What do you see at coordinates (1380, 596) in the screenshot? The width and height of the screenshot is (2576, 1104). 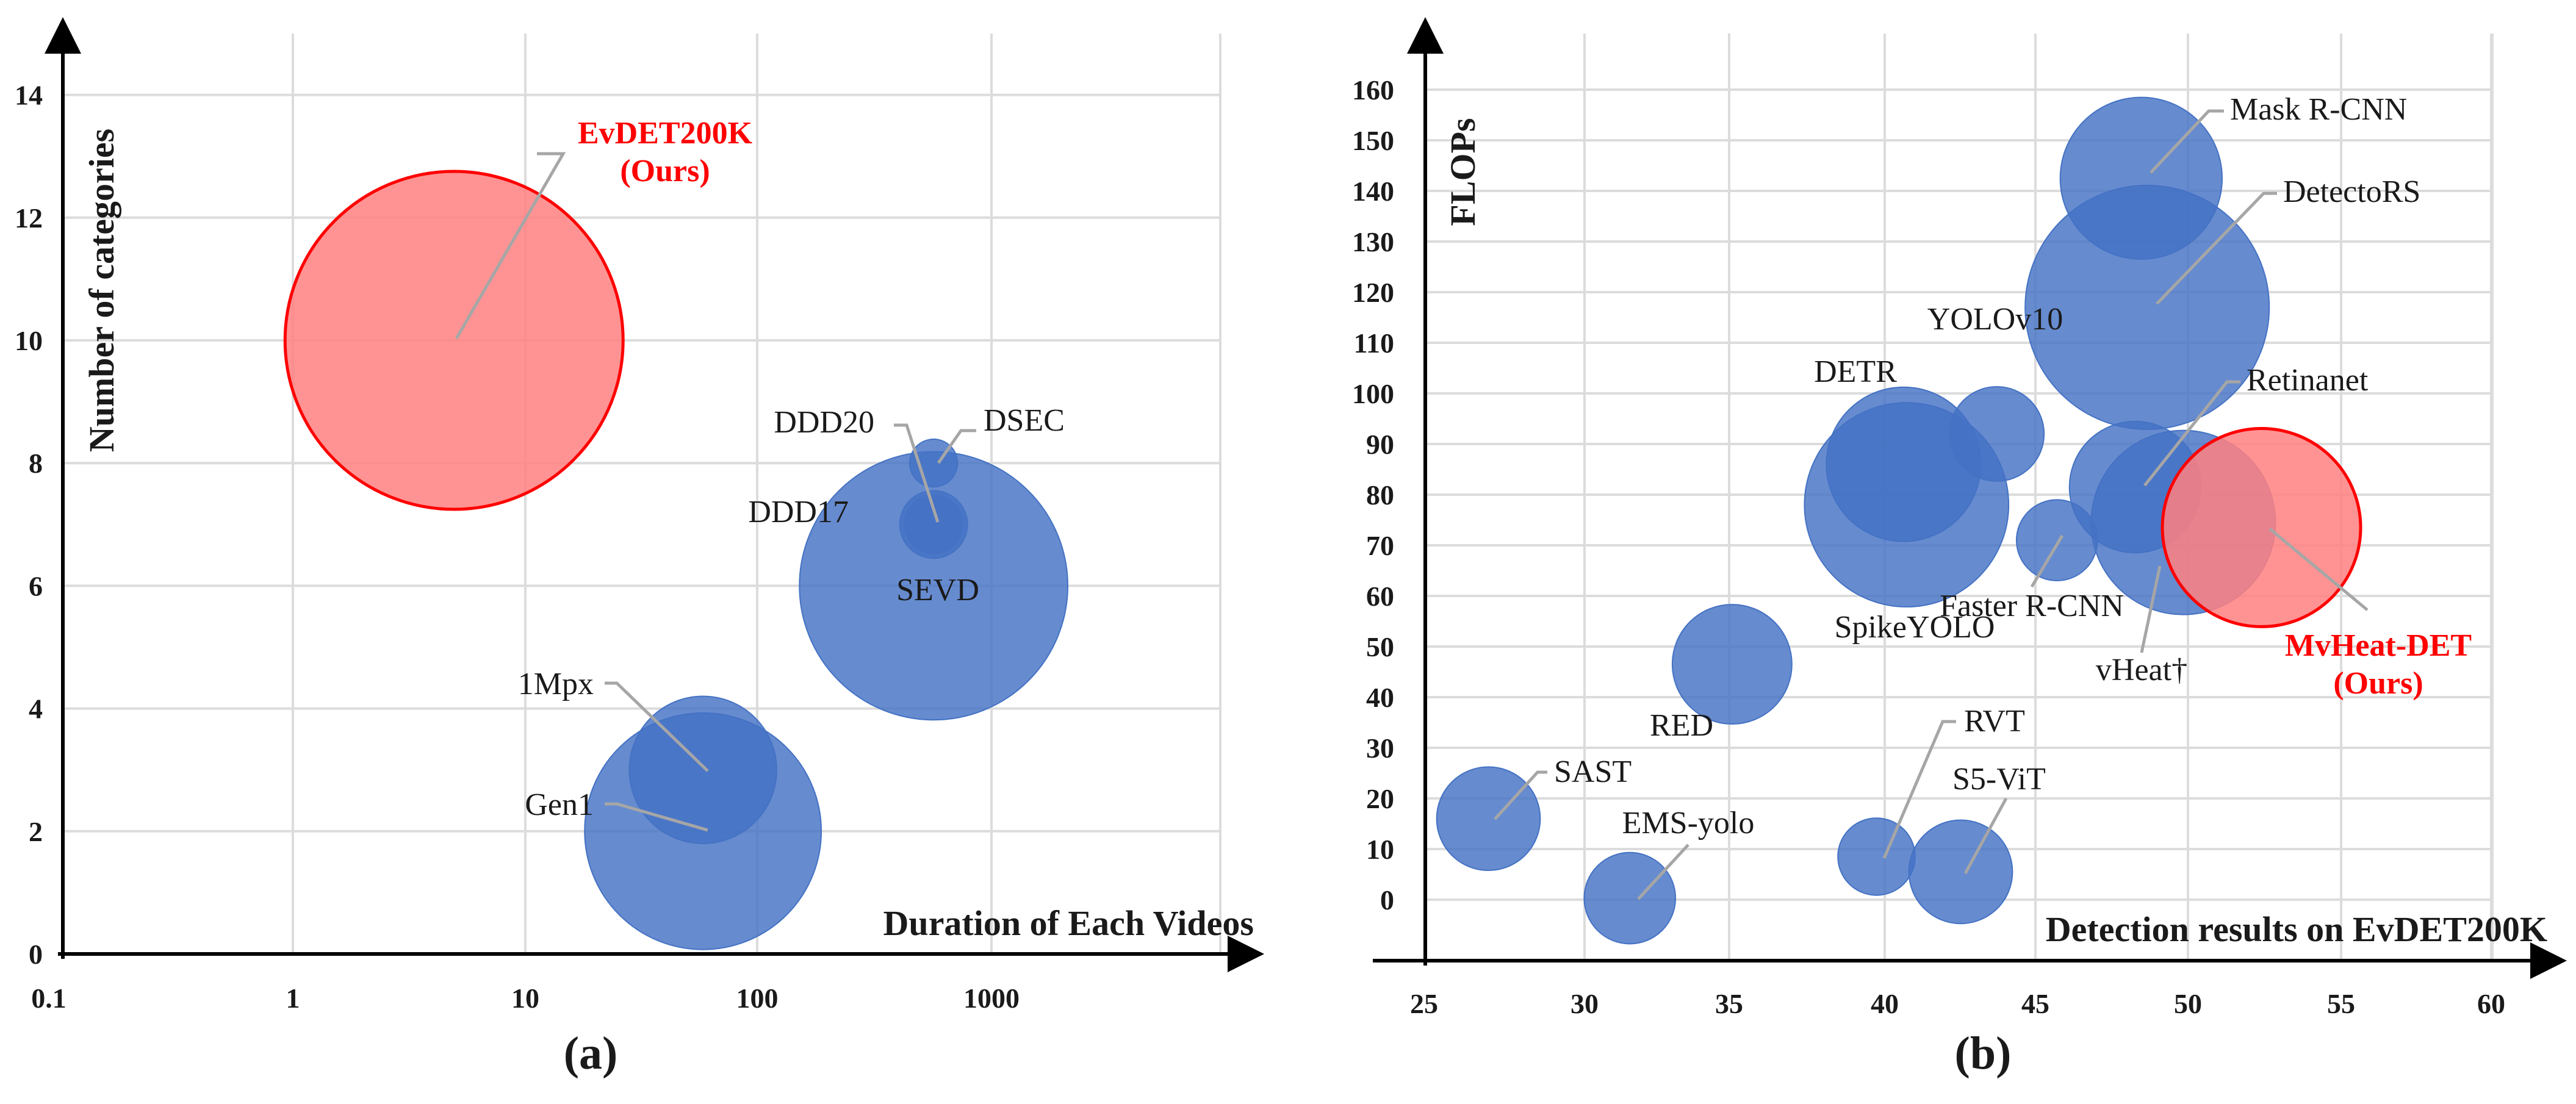 I see `chart-b-y-tick-label: 60` at bounding box center [1380, 596].